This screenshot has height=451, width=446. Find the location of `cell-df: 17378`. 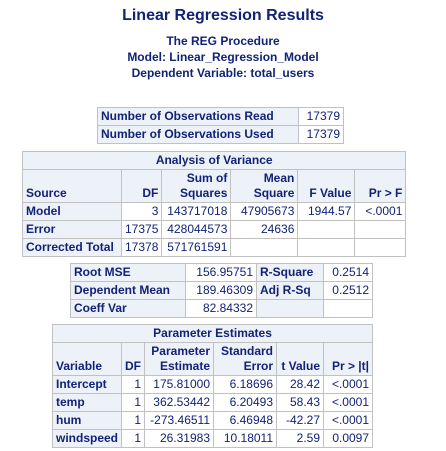

cell-df: 17378 is located at coordinates (141, 247).